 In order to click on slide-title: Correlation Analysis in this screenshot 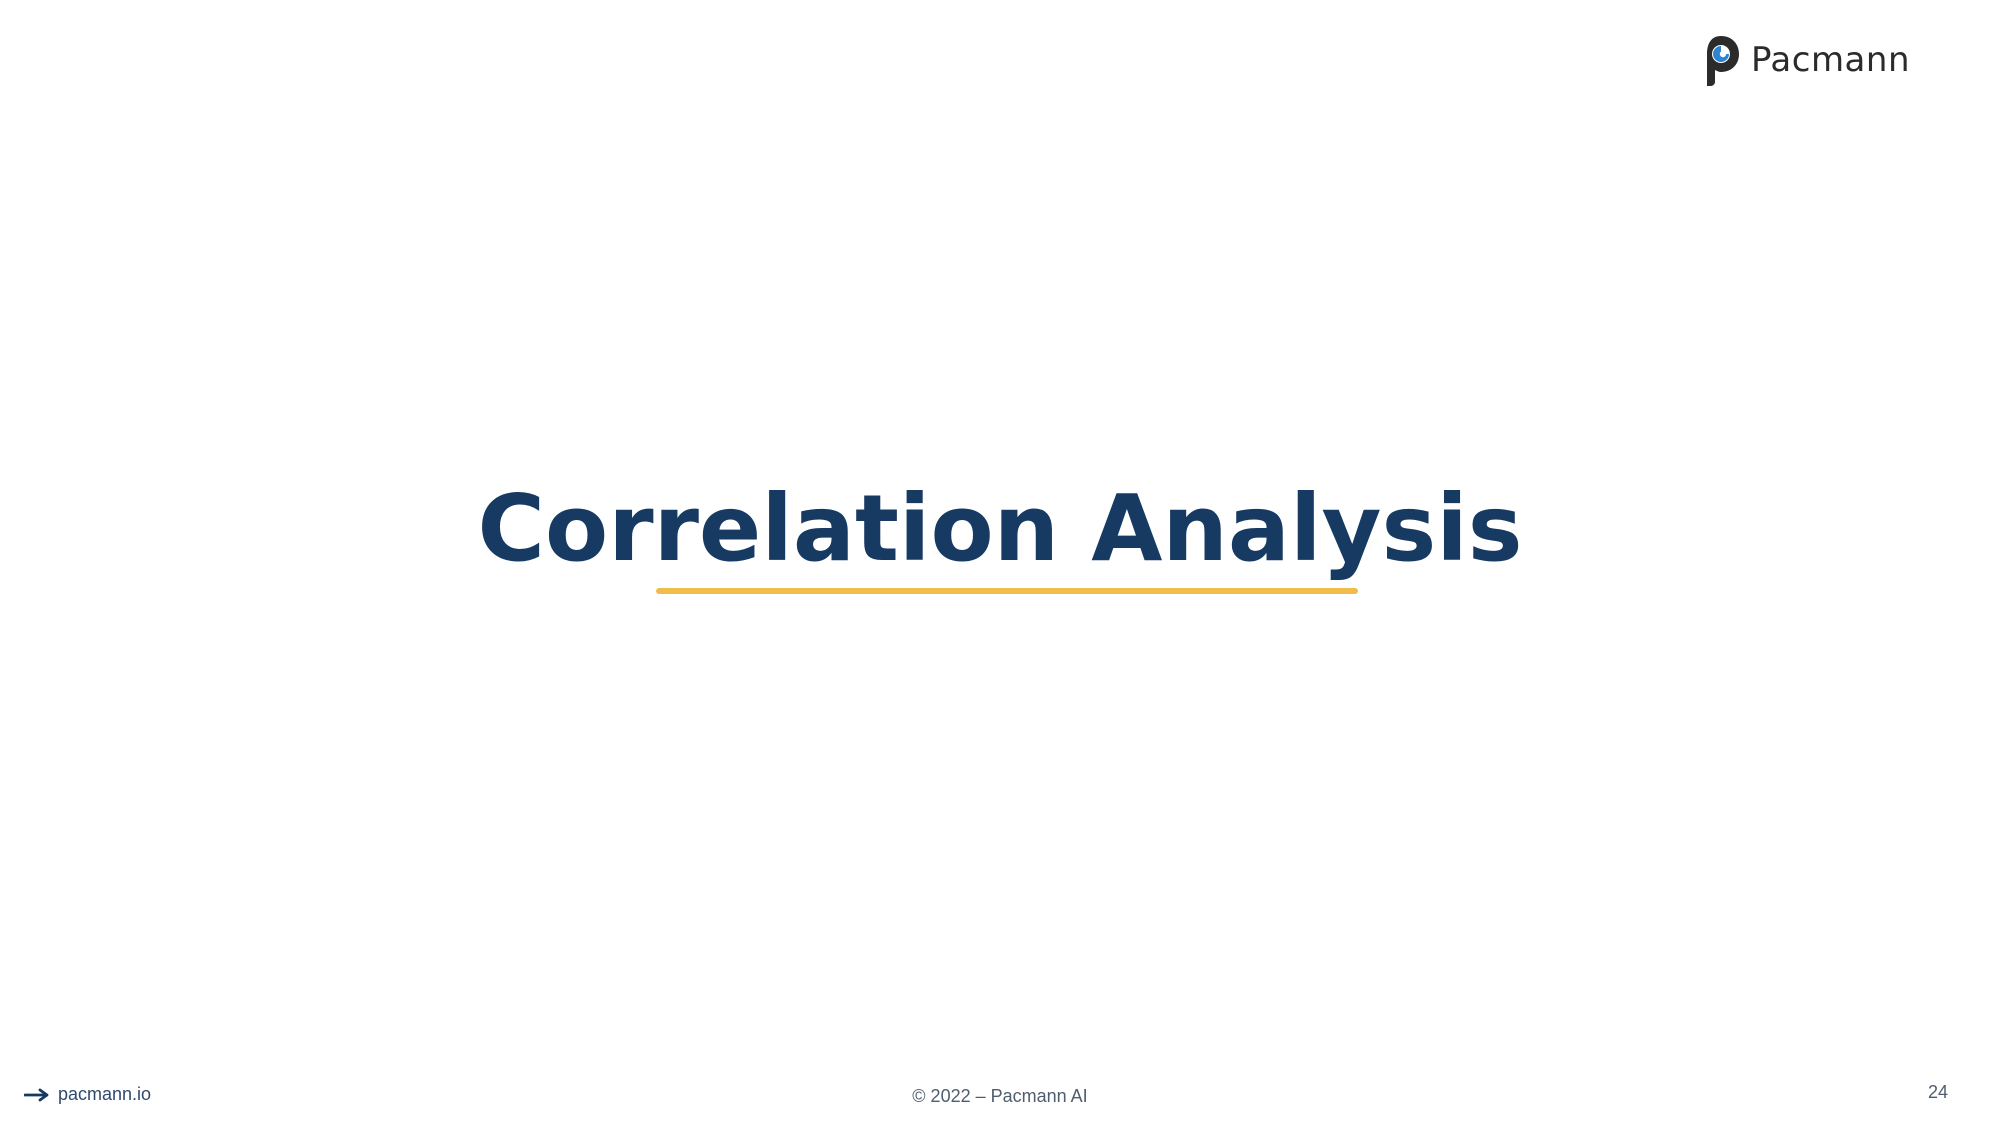, I will do `click(1000, 528)`.